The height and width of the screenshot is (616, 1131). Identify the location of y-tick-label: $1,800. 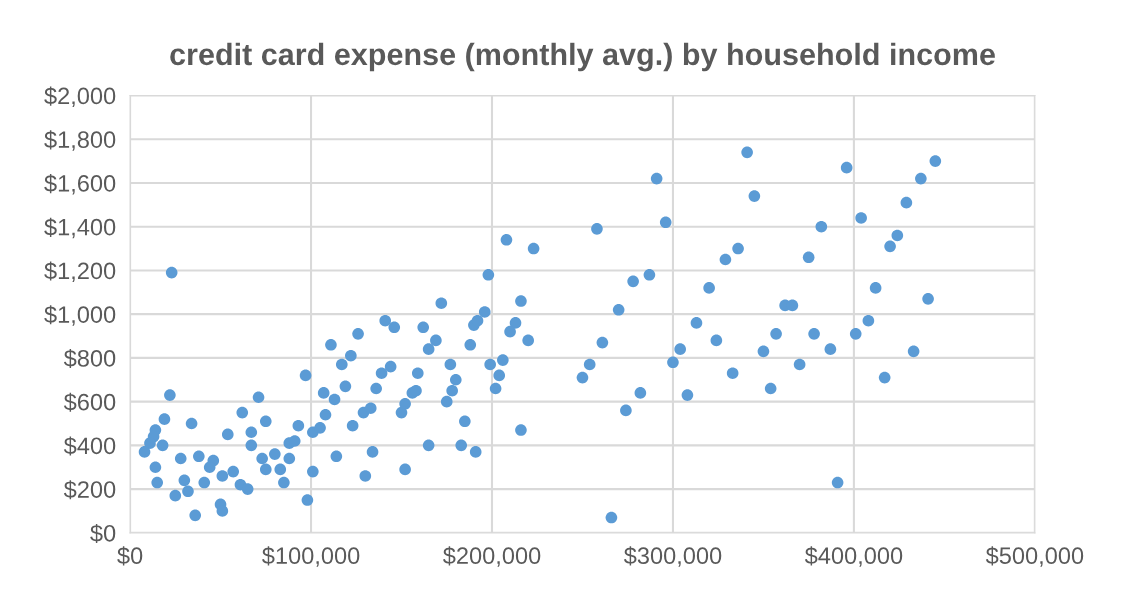
(80, 140).